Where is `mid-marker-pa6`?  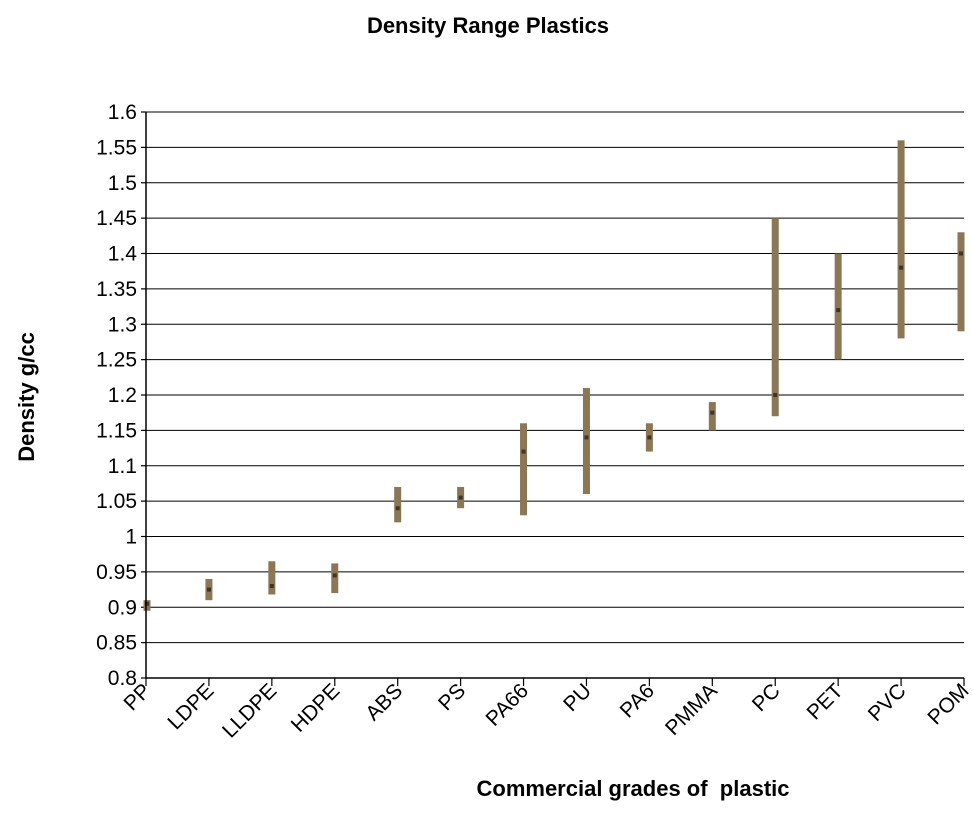
mid-marker-pa6 is located at coordinates (649, 437).